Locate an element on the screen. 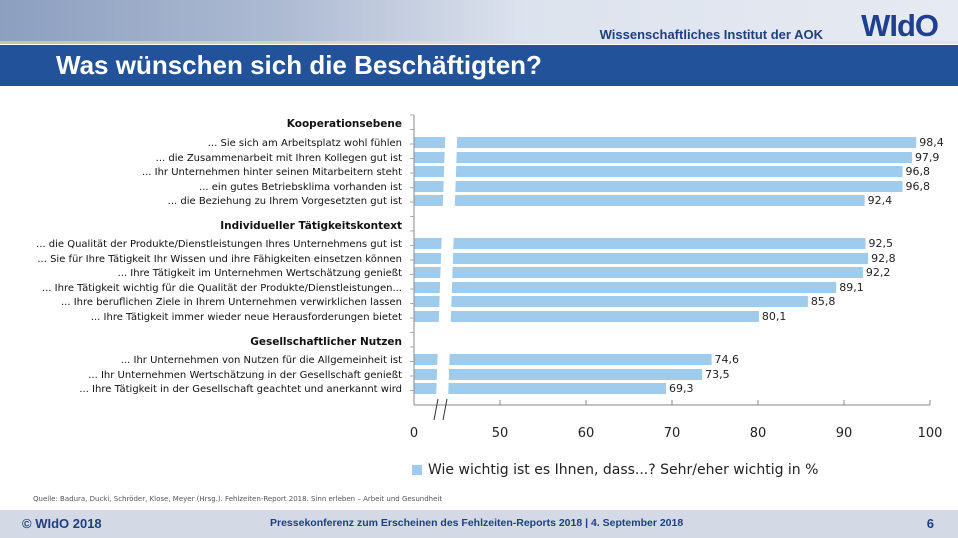  value-label: 80,1 is located at coordinates (774, 316).